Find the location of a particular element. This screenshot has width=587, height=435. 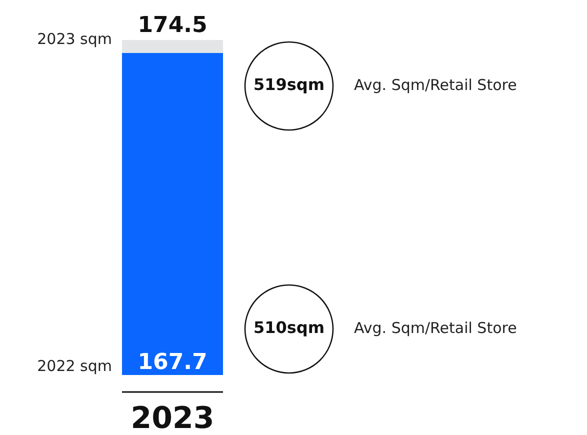

annotation: 519sqm is located at coordinates (289, 84).